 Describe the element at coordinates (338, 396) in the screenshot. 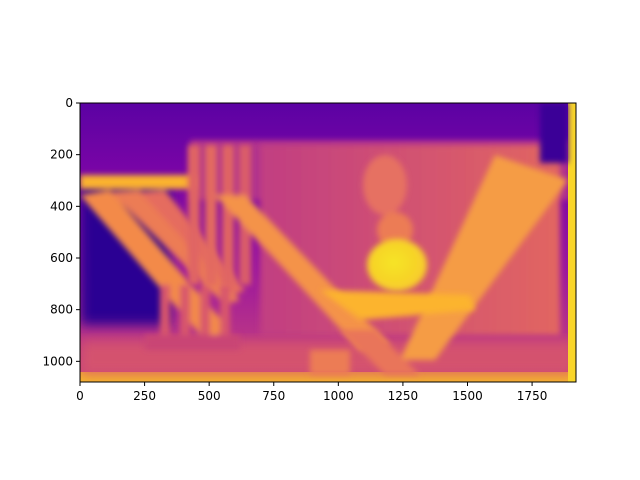

I see `x-tick-label: 1000` at that location.